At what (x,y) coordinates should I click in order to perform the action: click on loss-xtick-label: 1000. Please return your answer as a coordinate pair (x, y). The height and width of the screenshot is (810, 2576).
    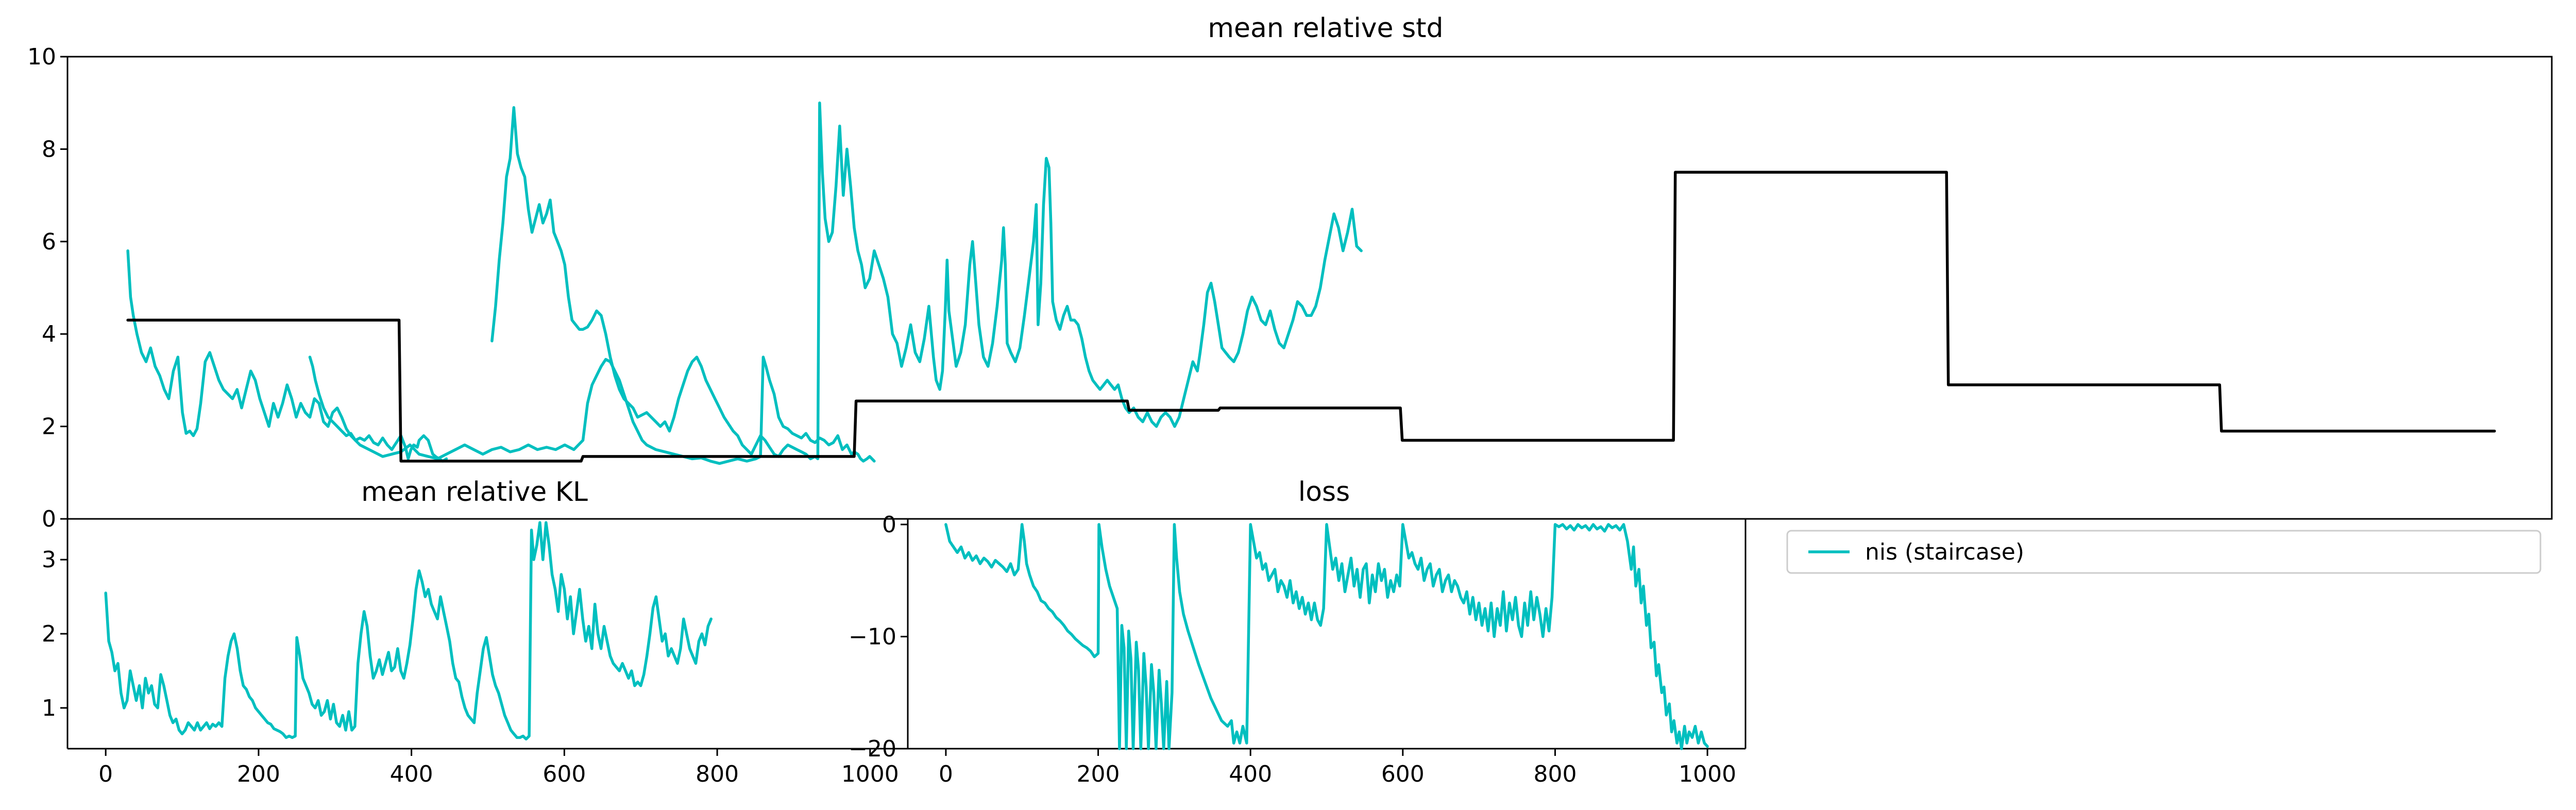
    Looking at the image, I should click on (1707, 774).